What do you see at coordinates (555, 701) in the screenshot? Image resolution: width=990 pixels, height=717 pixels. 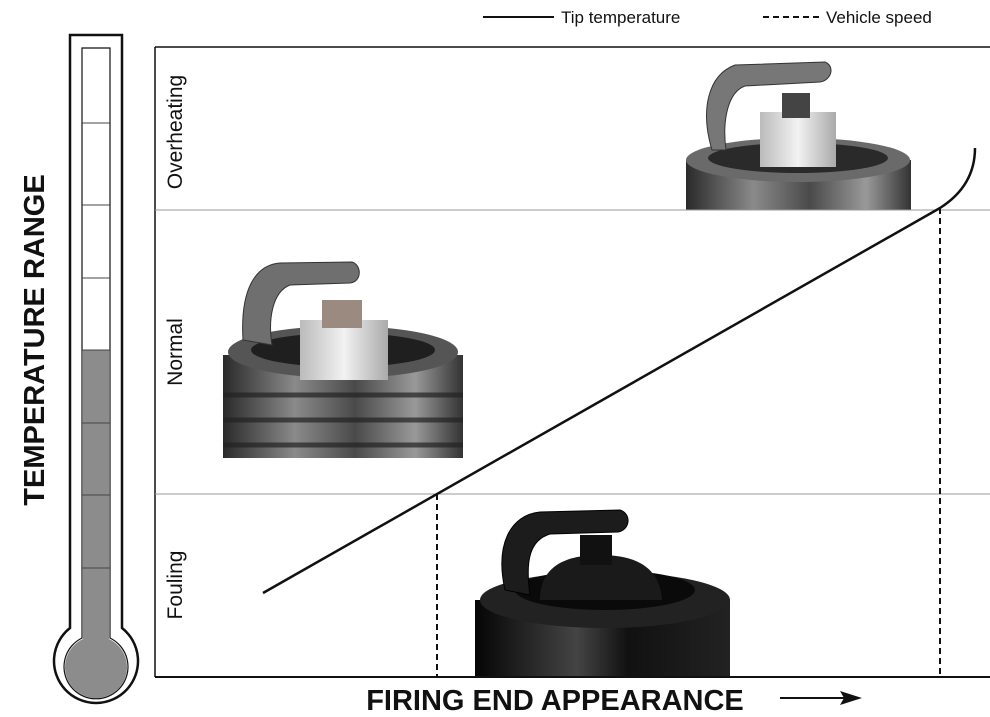 I see `x-axis-title: FIRING END APPEARANCE` at bounding box center [555, 701].